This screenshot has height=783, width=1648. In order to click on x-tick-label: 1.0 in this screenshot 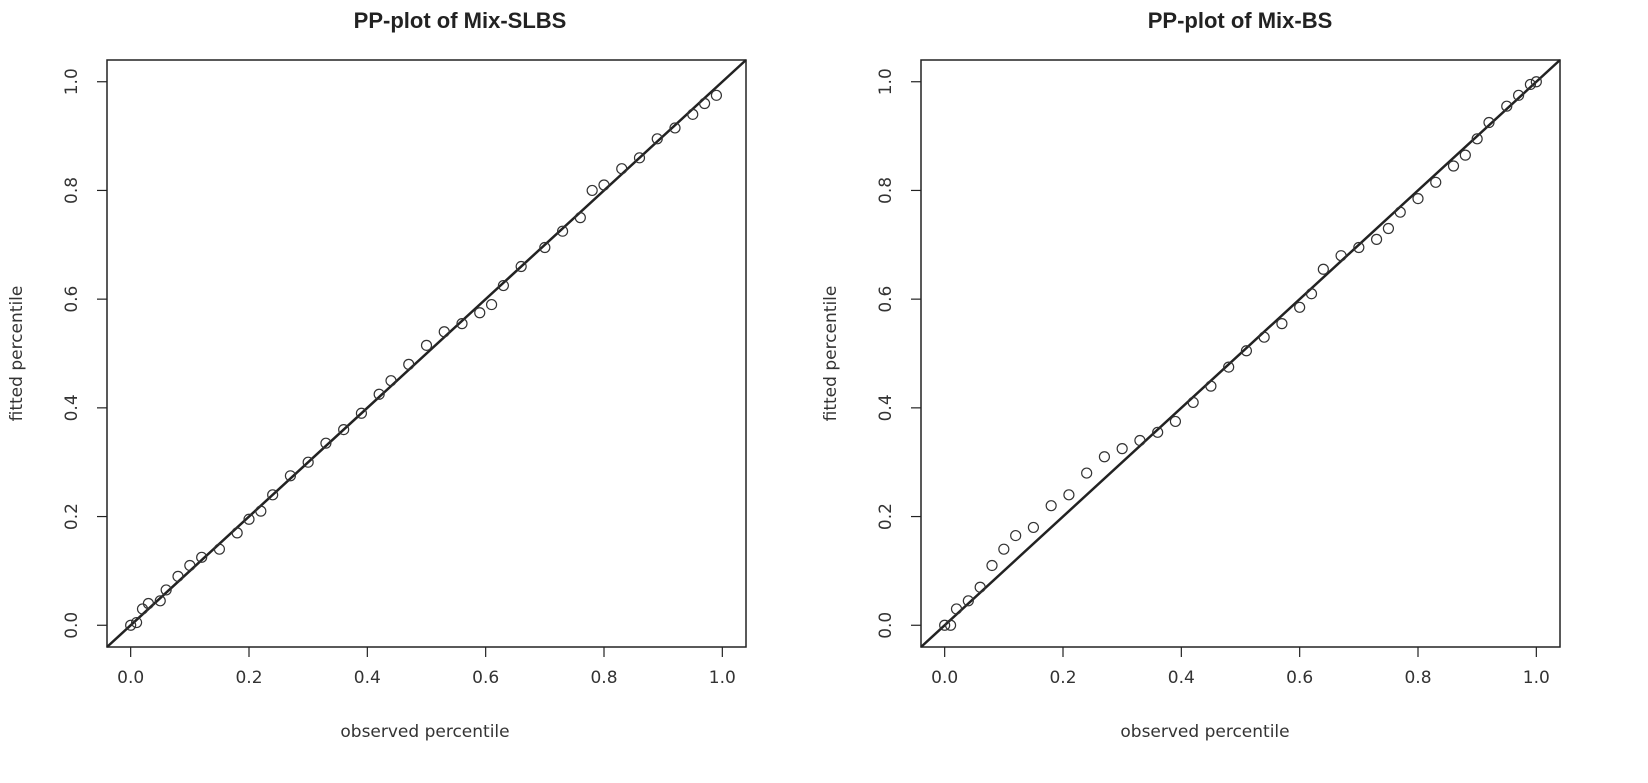, I will do `click(722, 678)`.